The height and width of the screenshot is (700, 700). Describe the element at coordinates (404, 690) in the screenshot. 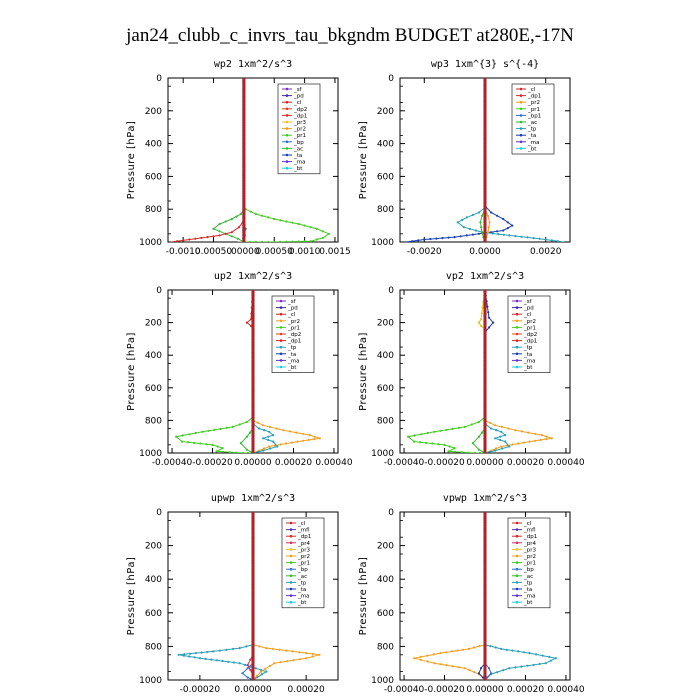

I see `x-tick-label: -0.00040` at that location.